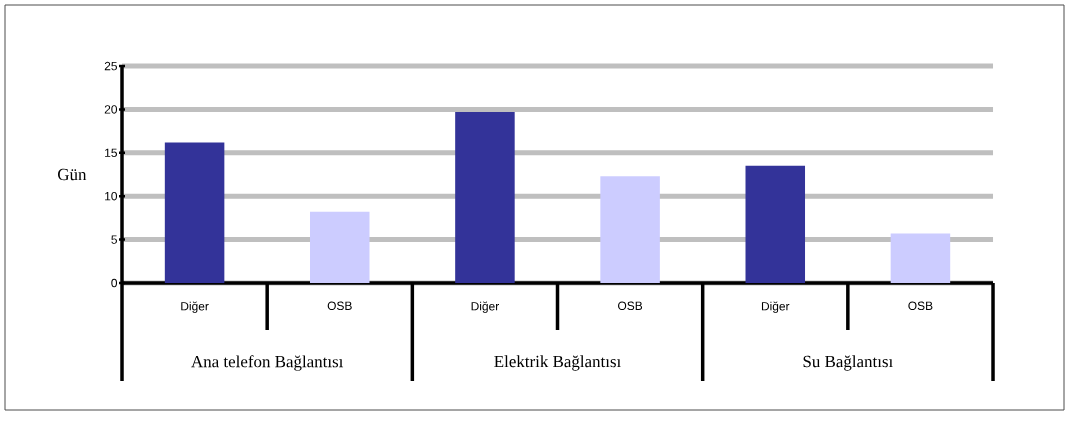 This screenshot has height=425, width=1071. I want to click on y-tick-label: 15, so click(111, 152).